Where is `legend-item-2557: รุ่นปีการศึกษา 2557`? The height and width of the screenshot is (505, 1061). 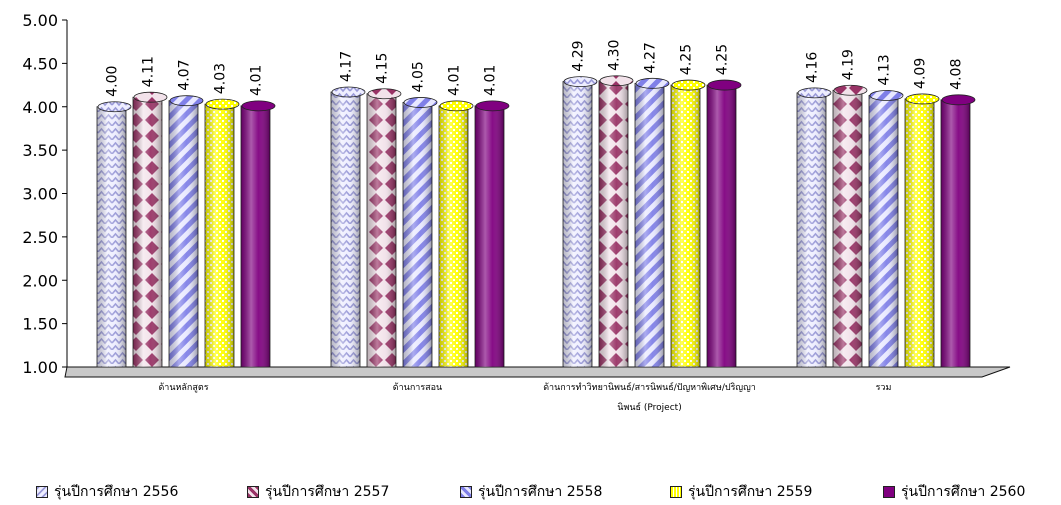 legend-item-2557: รุ่นปีการศึกษา 2557 is located at coordinates (318, 492).